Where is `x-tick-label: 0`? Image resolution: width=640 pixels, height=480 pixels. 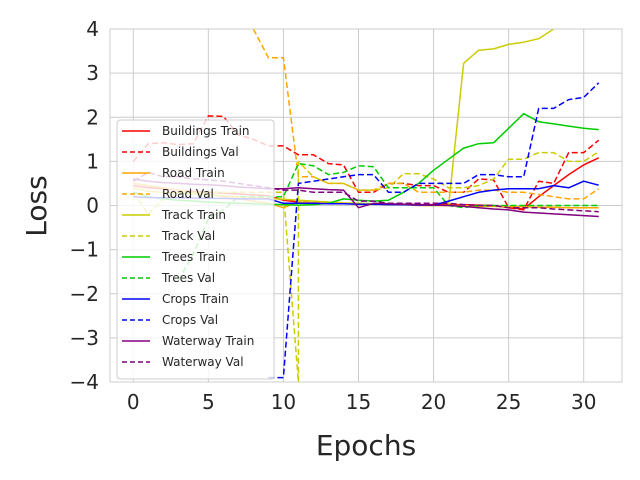
x-tick-label: 0 is located at coordinates (133, 402).